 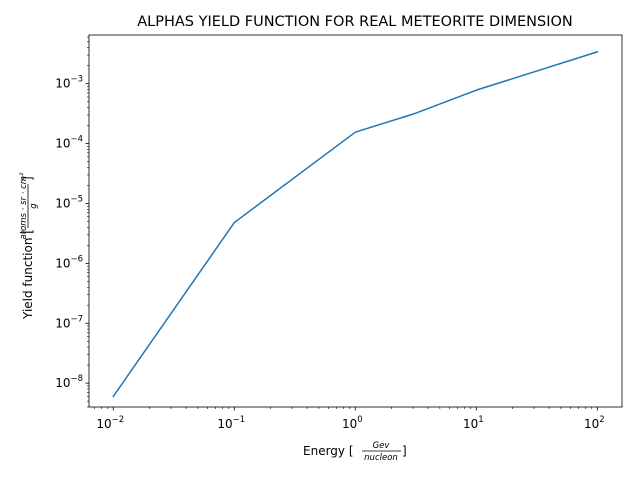 I want to click on y-tick-label: 10⁻⁷, so click(x=69, y=322).